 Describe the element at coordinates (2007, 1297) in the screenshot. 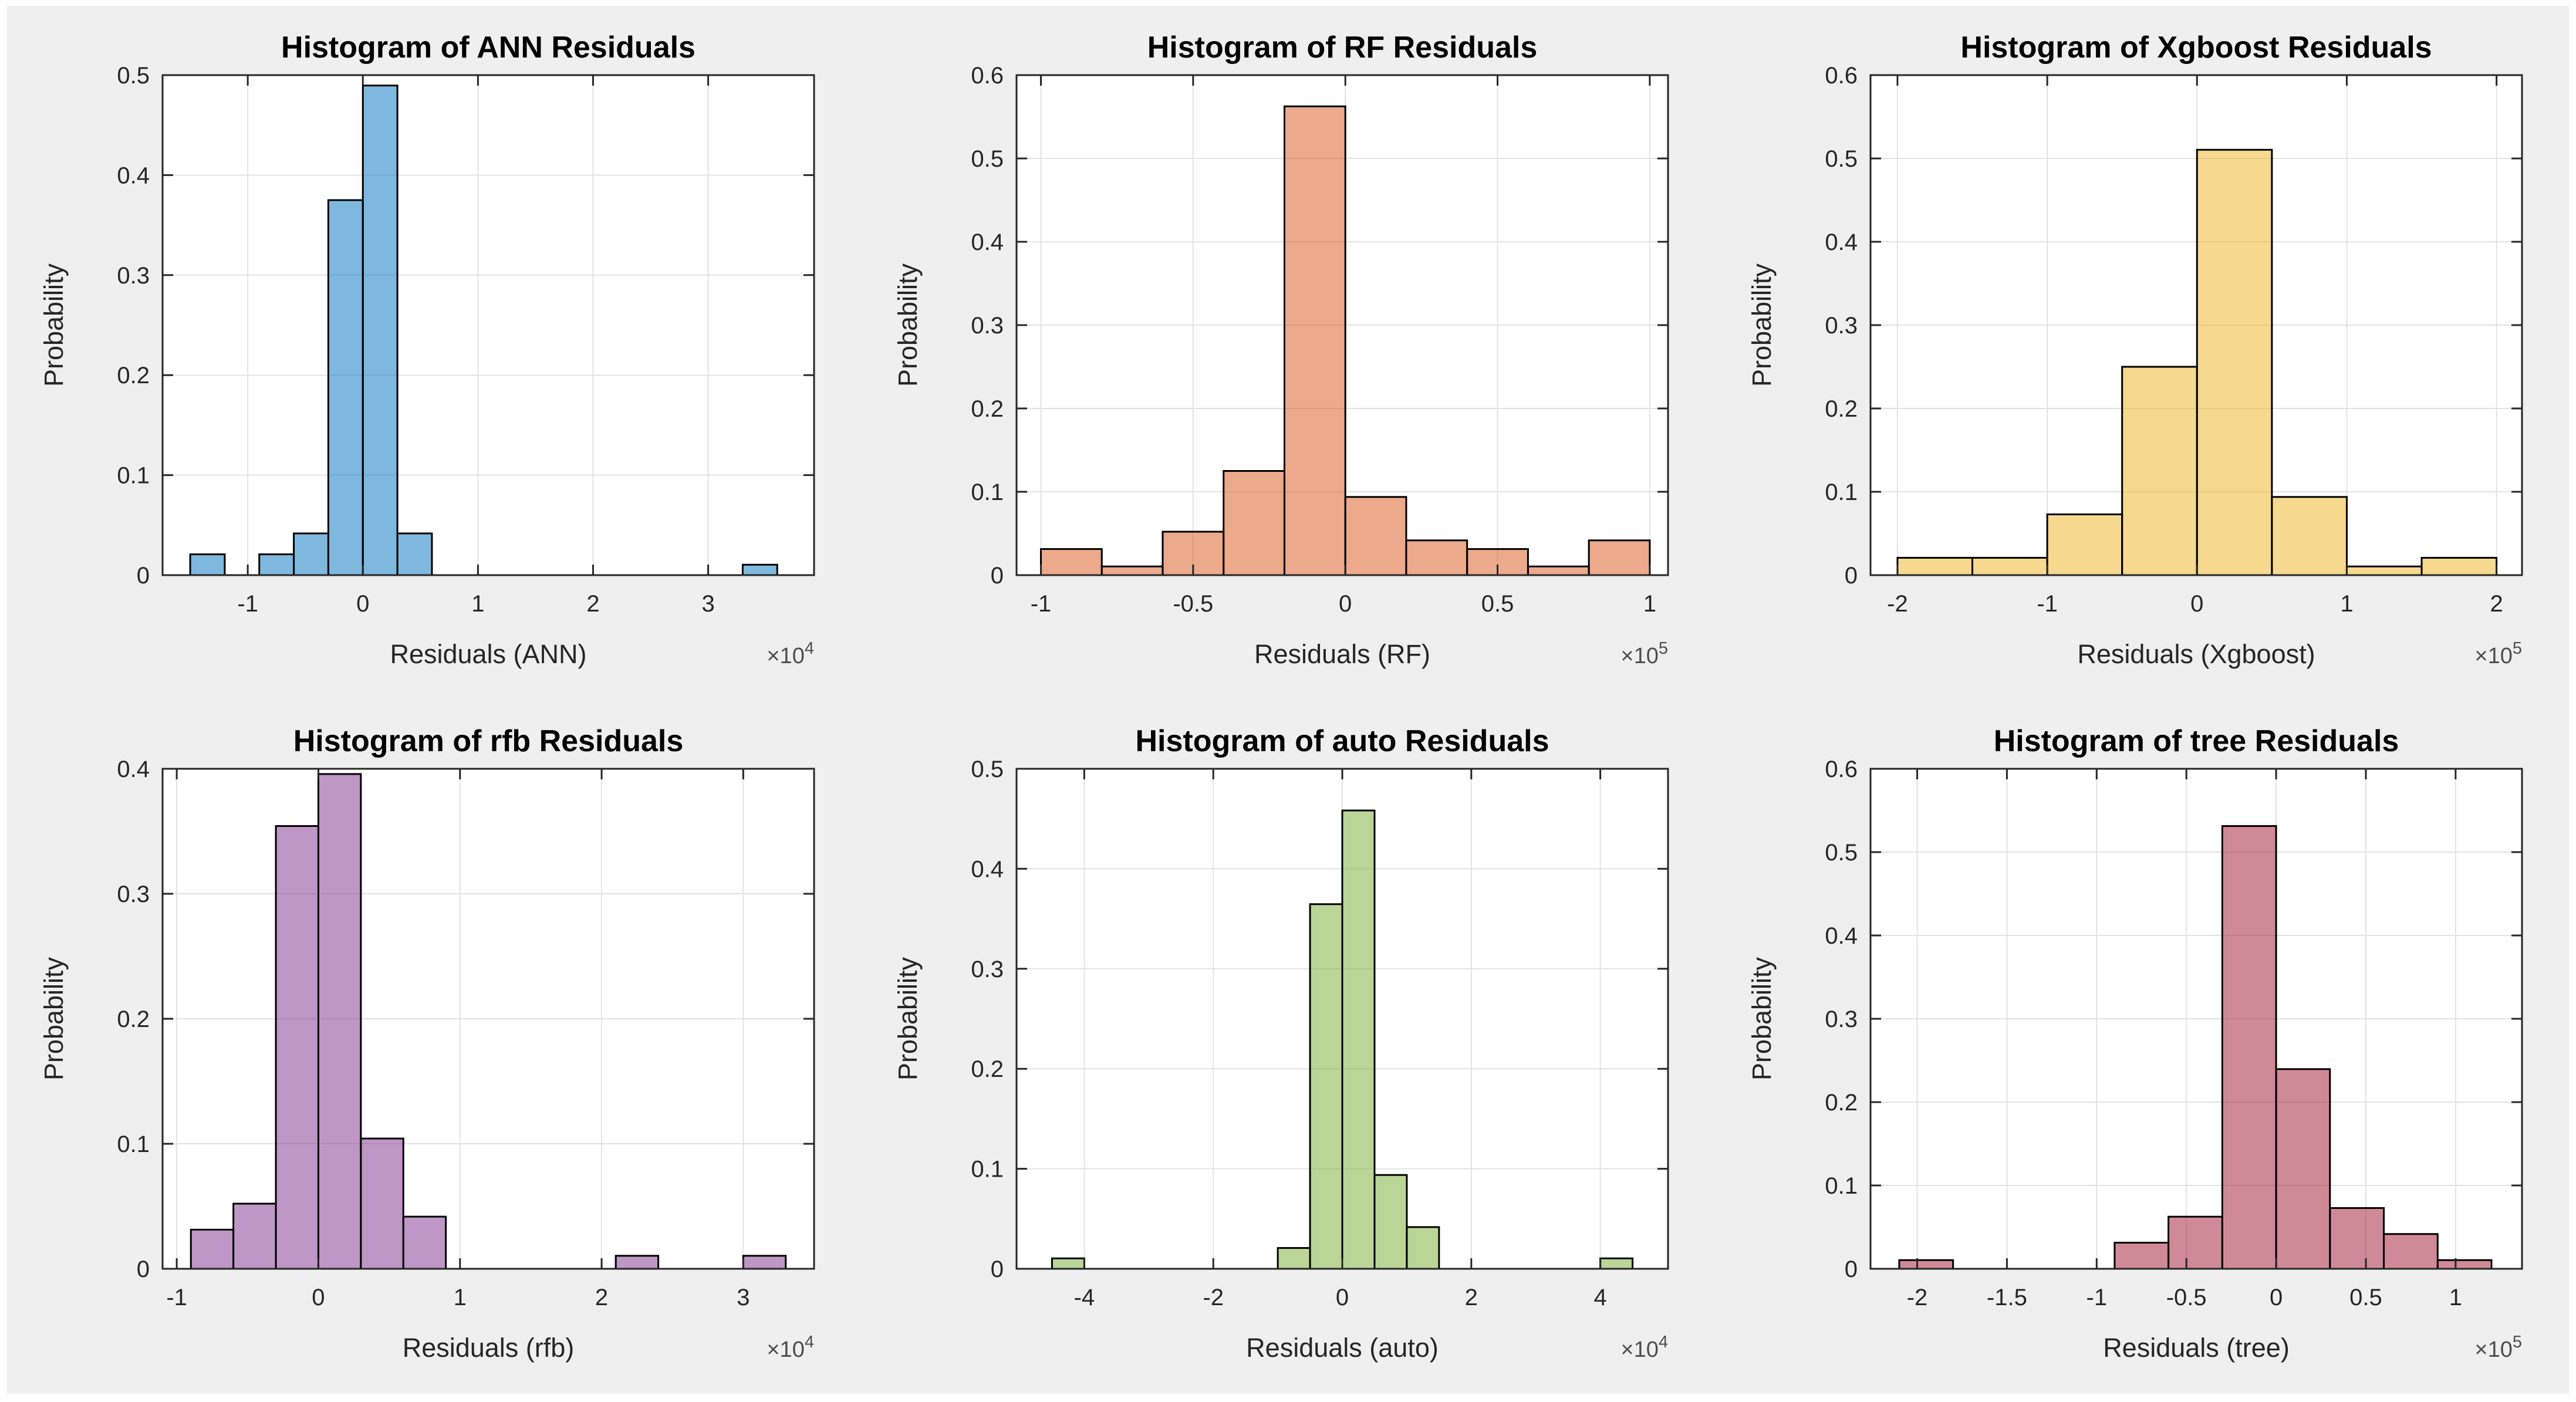

I see `x-tick-label: -1.5` at that location.